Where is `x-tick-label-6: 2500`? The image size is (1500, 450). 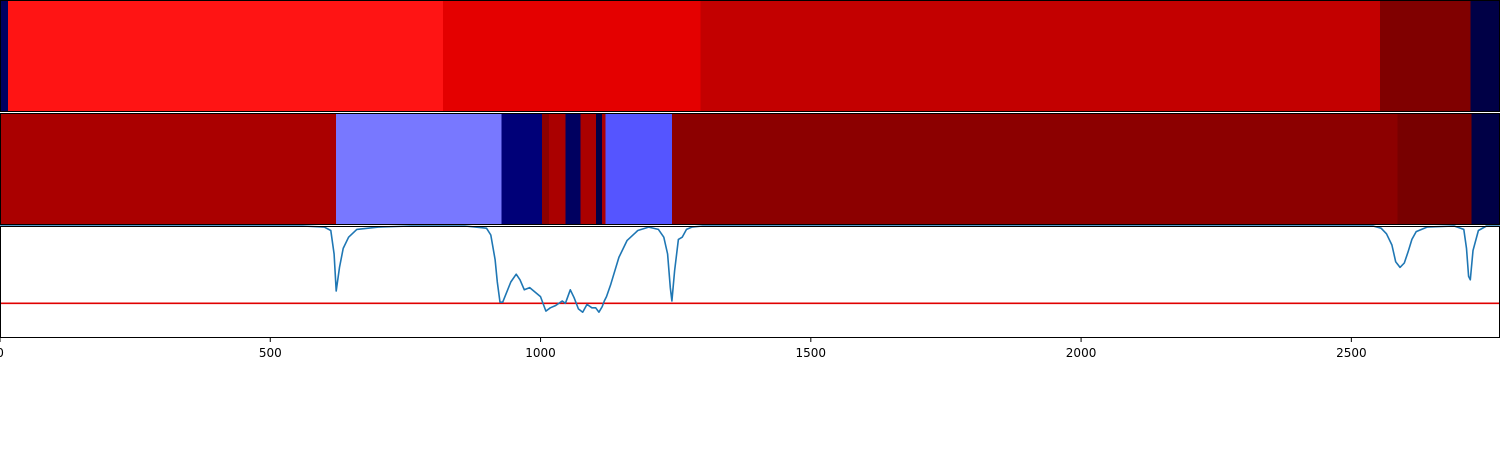 x-tick-label-6: 2500 is located at coordinates (1351, 353).